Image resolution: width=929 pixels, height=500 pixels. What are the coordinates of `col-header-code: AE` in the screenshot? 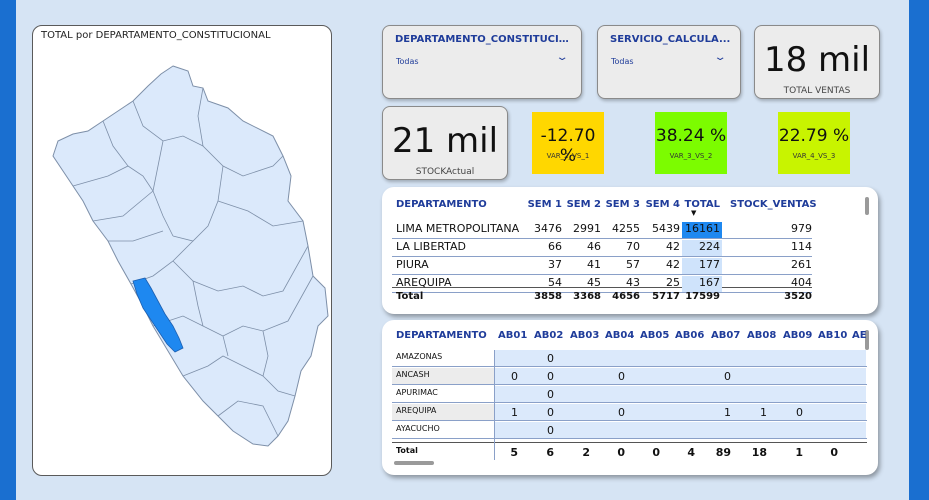 It's located at (859, 335).